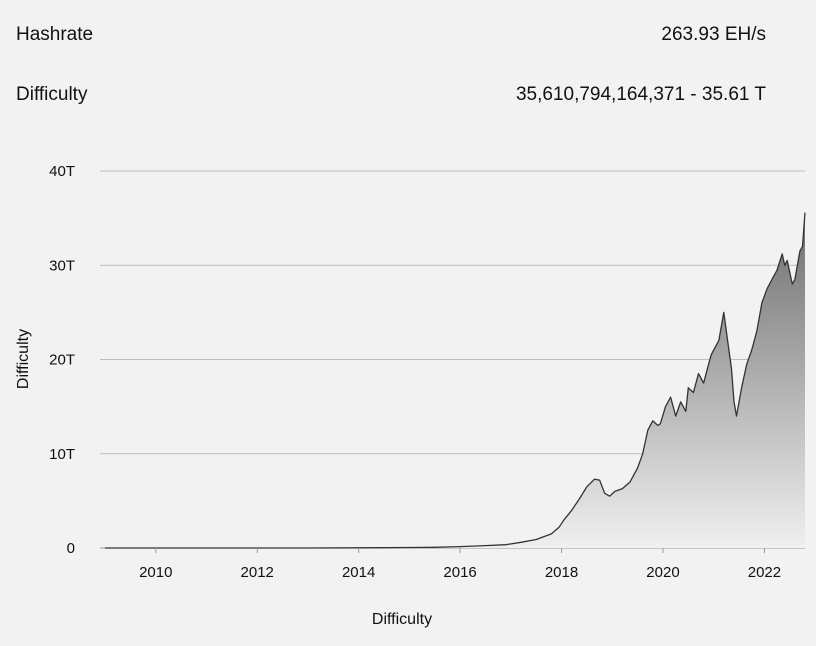  Describe the element at coordinates (402, 619) in the screenshot. I see `x-axis-title: Difficulty` at that location.